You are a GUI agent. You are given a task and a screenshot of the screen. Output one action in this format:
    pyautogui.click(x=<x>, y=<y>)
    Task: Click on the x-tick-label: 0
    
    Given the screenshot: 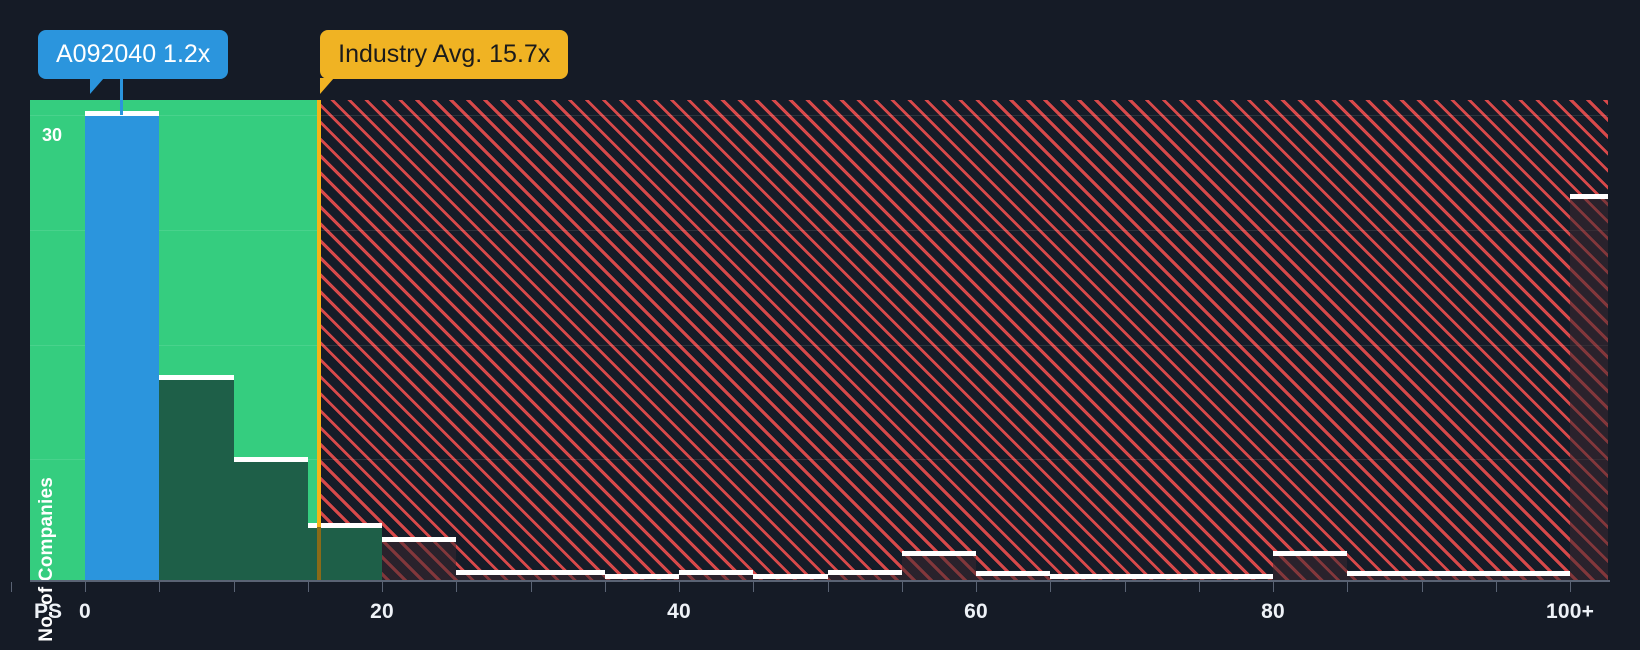 What is the action you would take?
    pyautogui.click(x=85, y=611)
    